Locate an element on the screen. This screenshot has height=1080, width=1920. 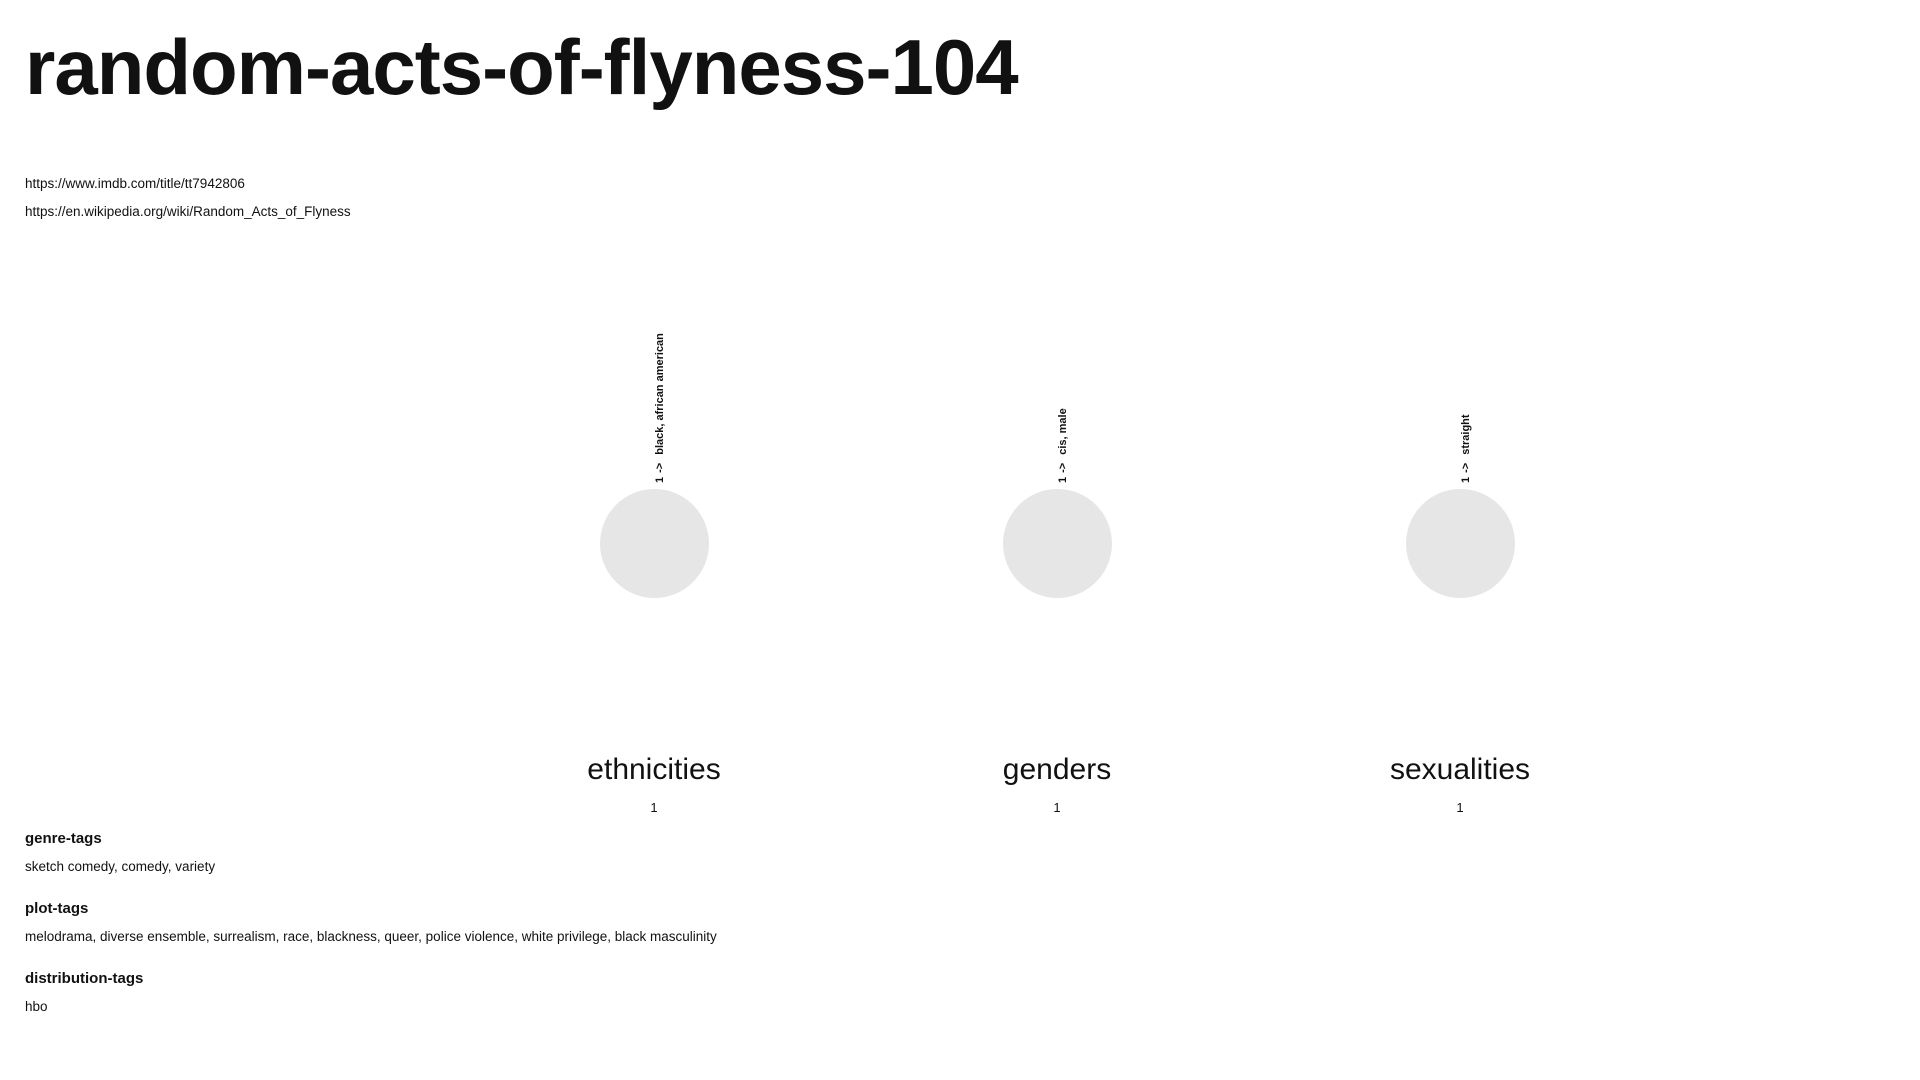
ethnicities-item-label: 1 -> black, african american is located at coordinates (660, 408).